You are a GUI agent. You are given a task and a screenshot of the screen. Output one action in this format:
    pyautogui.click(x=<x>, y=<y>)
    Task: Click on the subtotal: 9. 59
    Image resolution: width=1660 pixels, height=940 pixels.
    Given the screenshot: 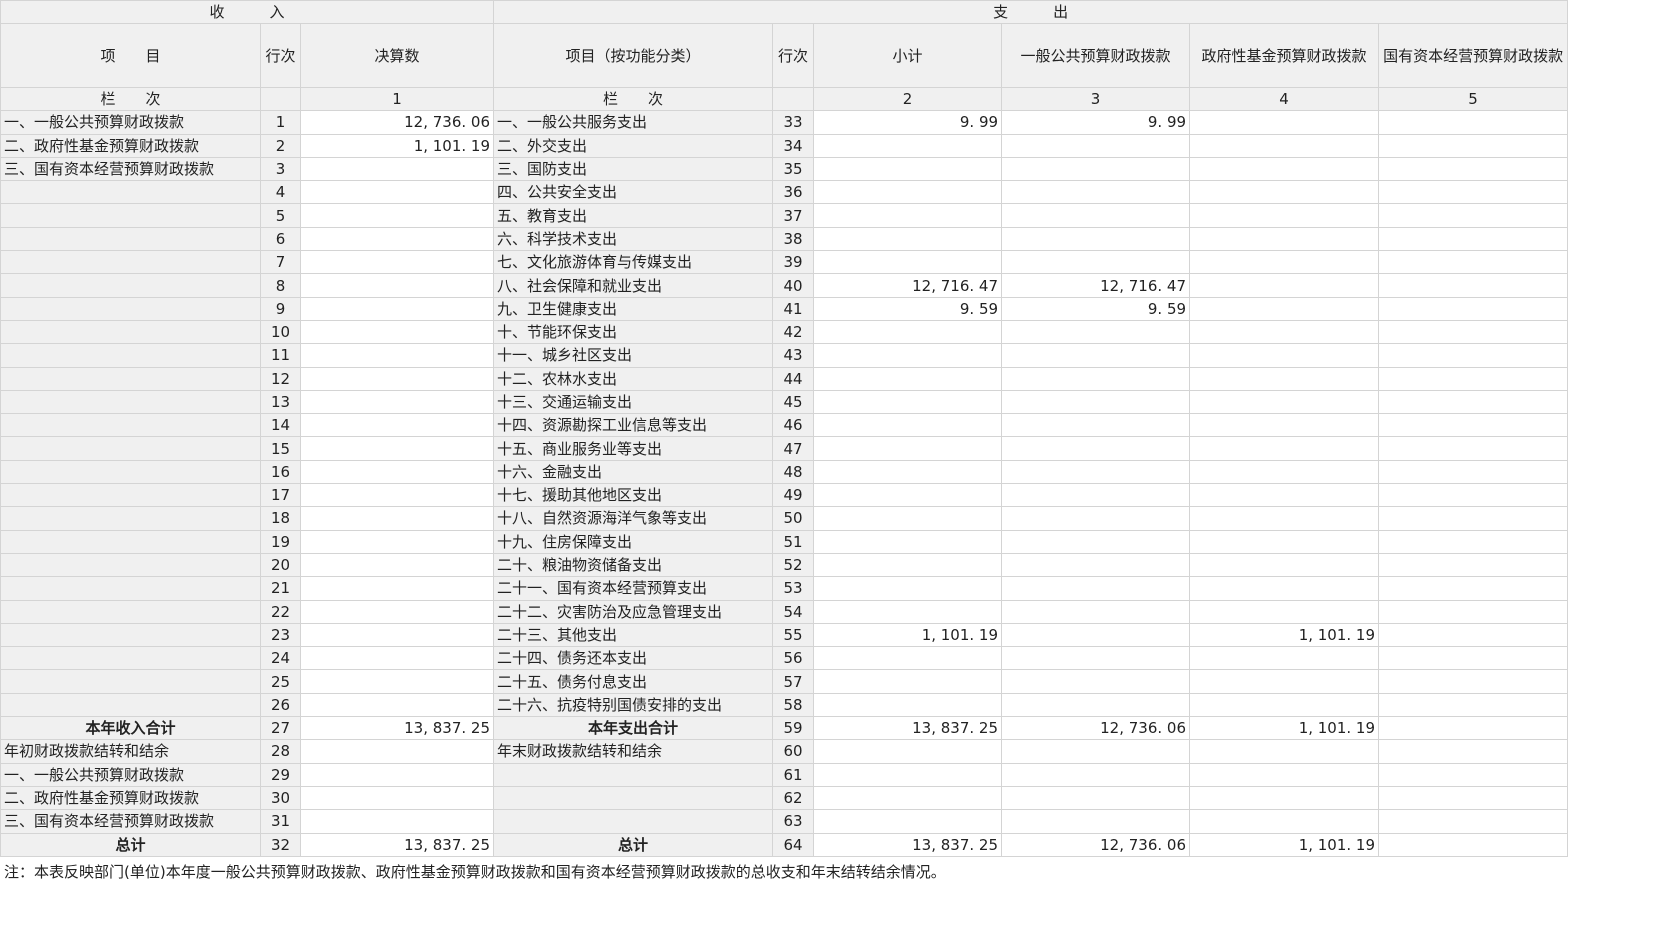 What is the action you would take?
    pyautogui.click(x=908, y=308)
    